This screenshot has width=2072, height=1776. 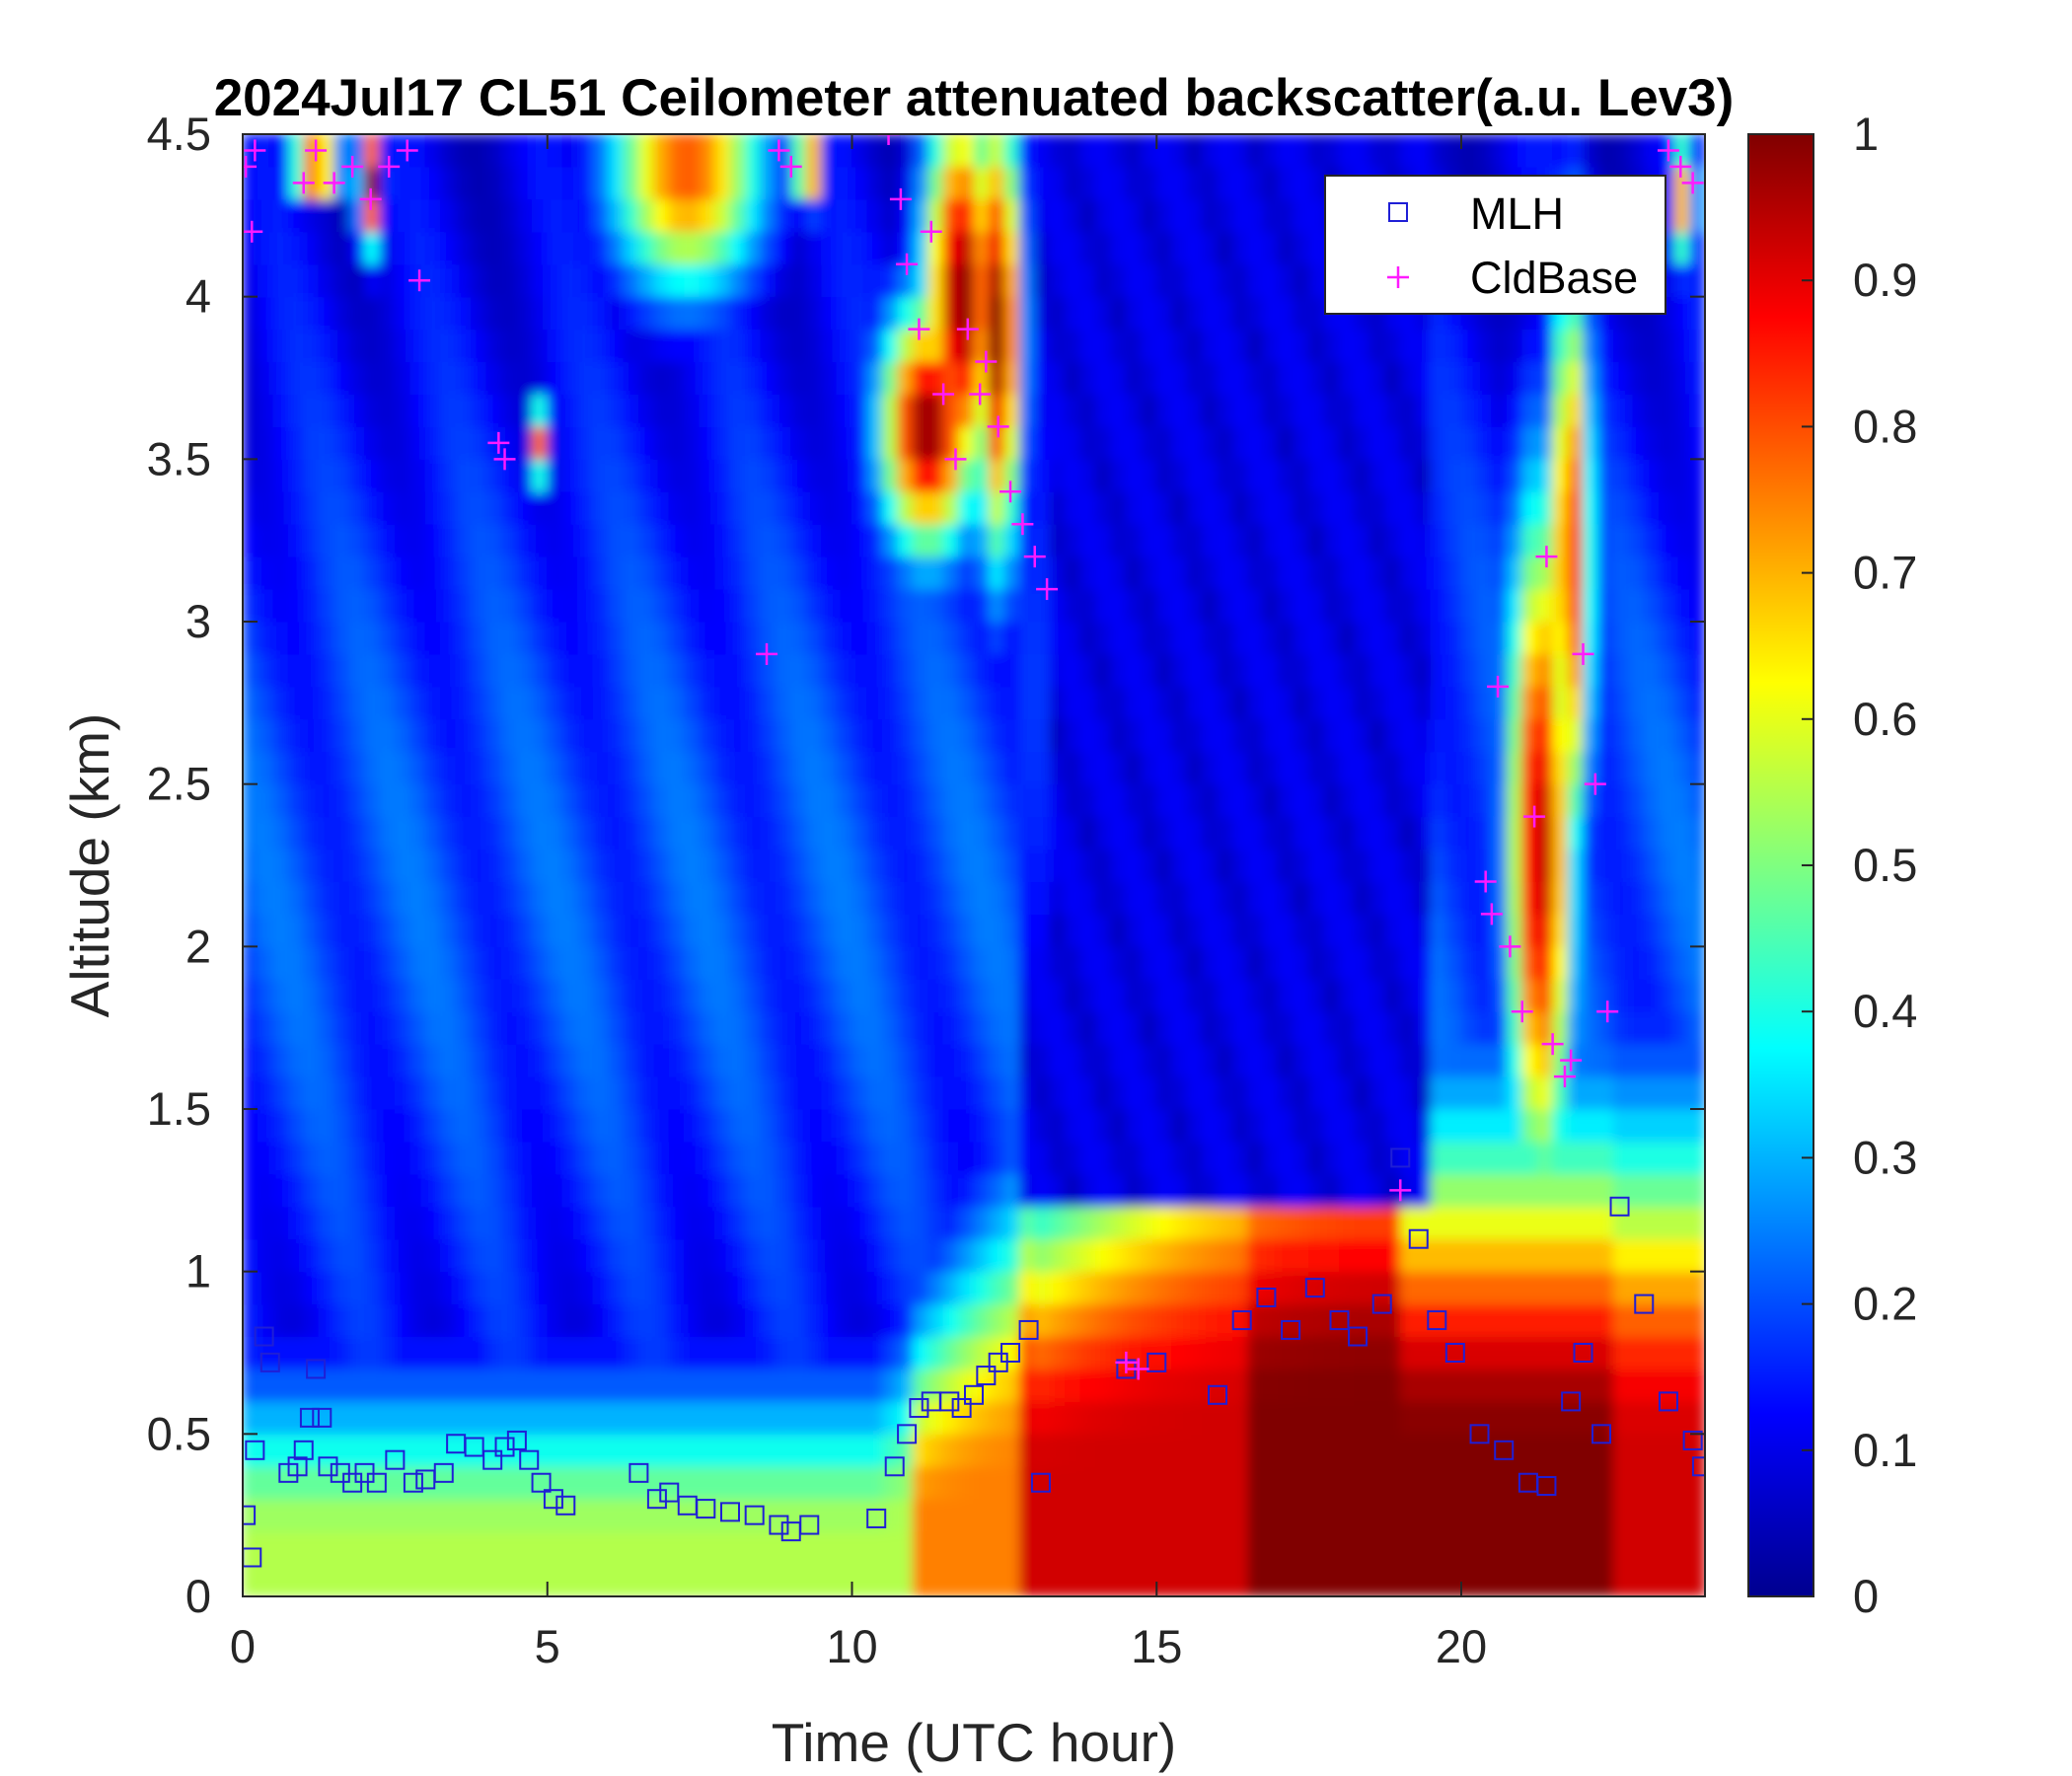 What do you see at coordinates (1885, 865) in the screenshot?
I see `colorbar-tick-label: 0.5` at bounding box center [1885, 865].